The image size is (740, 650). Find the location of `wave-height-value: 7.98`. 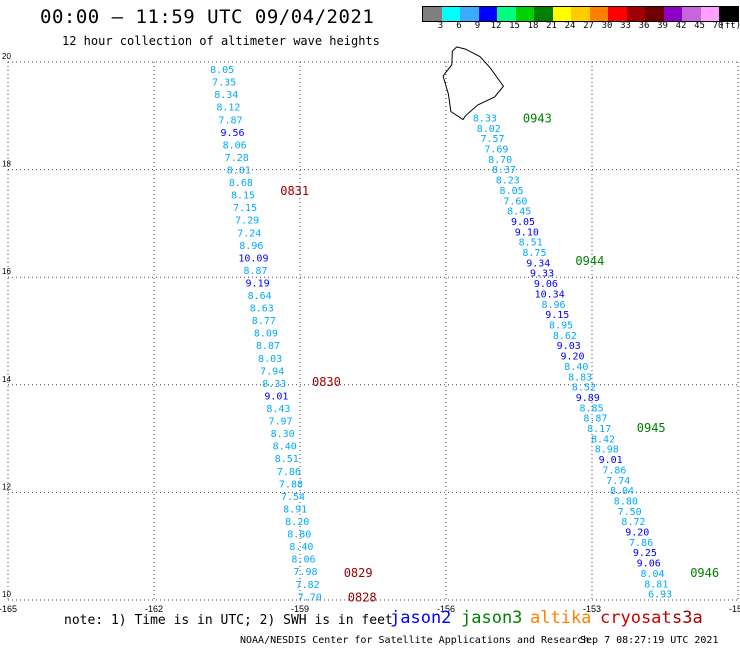

wave-height-value: 7.98 is located at coordinates (306, 572).